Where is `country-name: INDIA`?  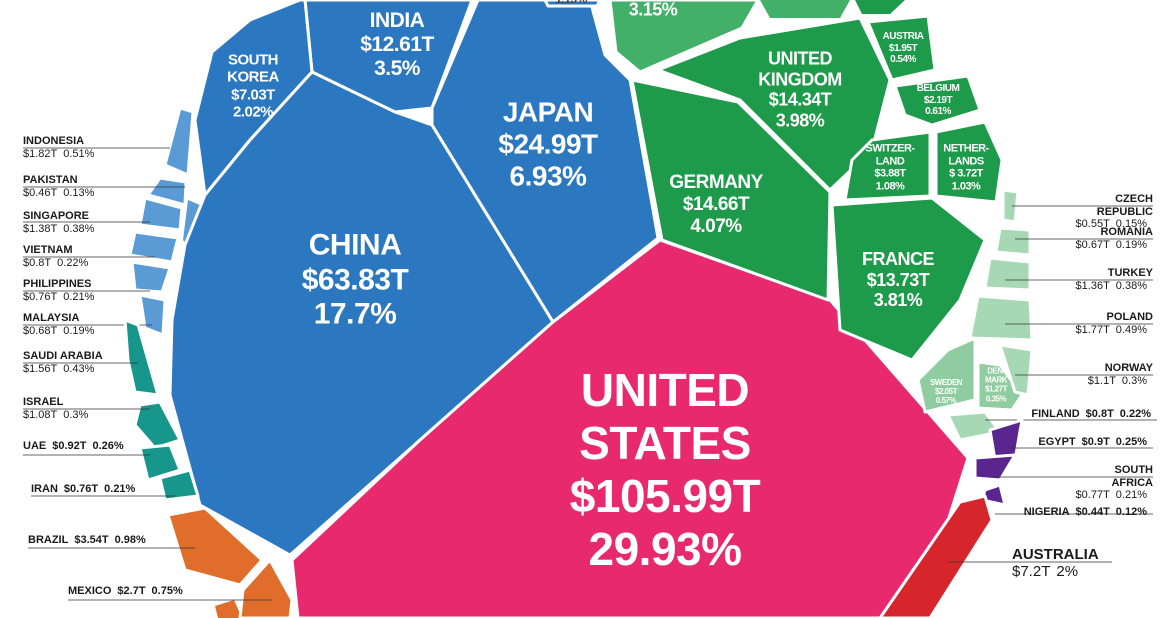 country-name: INDIA is located at coordinates (397, 20).